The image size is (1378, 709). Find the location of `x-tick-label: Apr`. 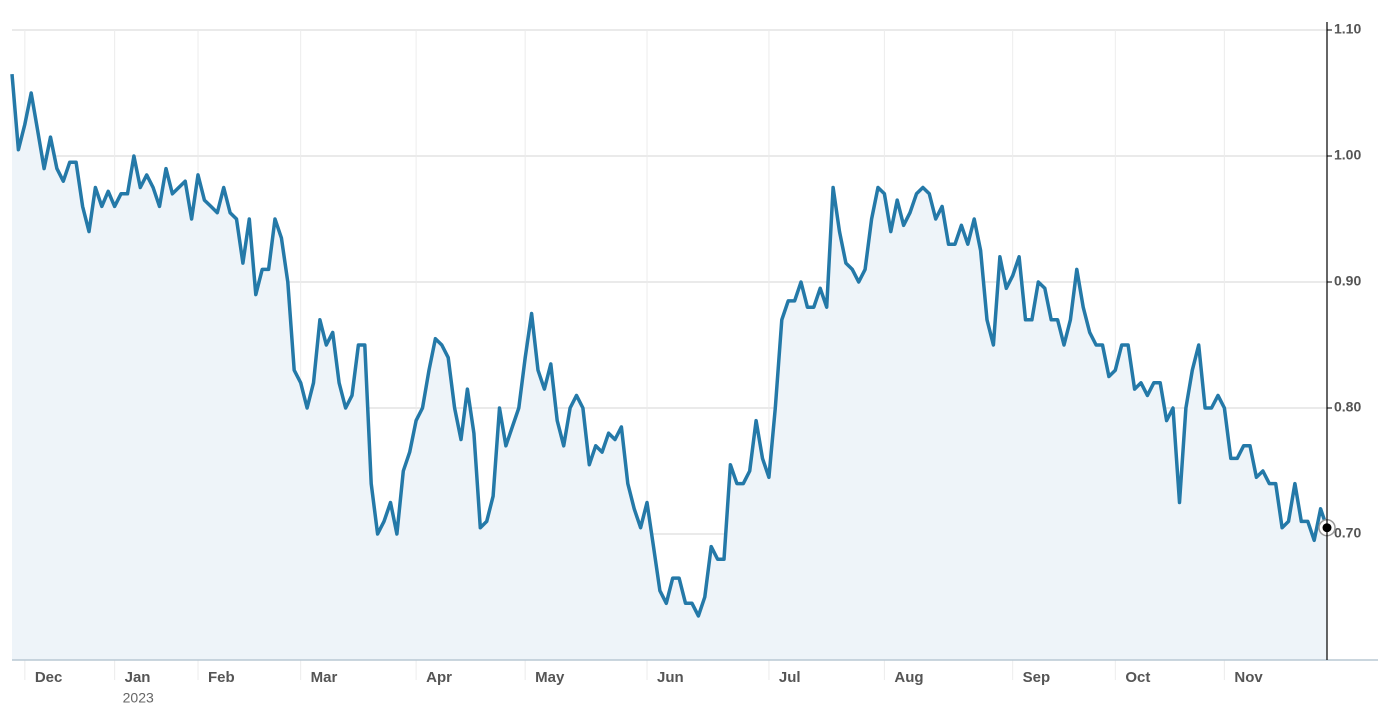

x-tick-label: Apr is located at coordinates (439, 677).